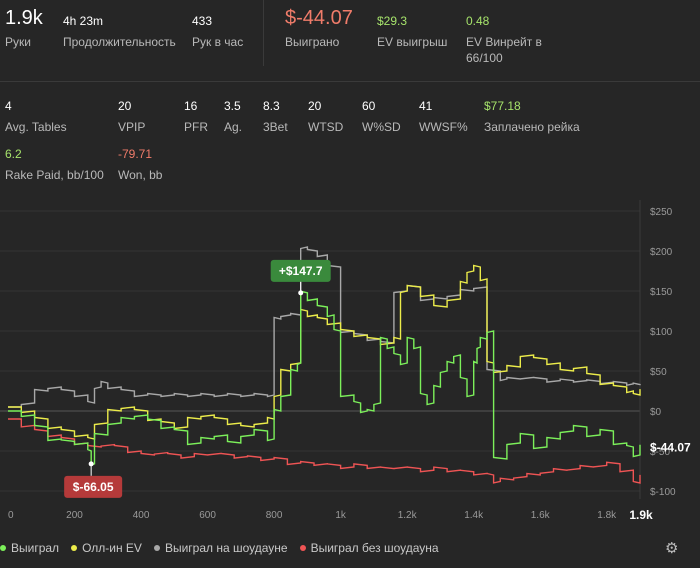 The width and height of the screenshot is (700, 568). What do you see at coordinates (140, 165) in the screenshot?
I see `stat-won-bb: -79.71 Won, bb` at bounding box center [140, 165].